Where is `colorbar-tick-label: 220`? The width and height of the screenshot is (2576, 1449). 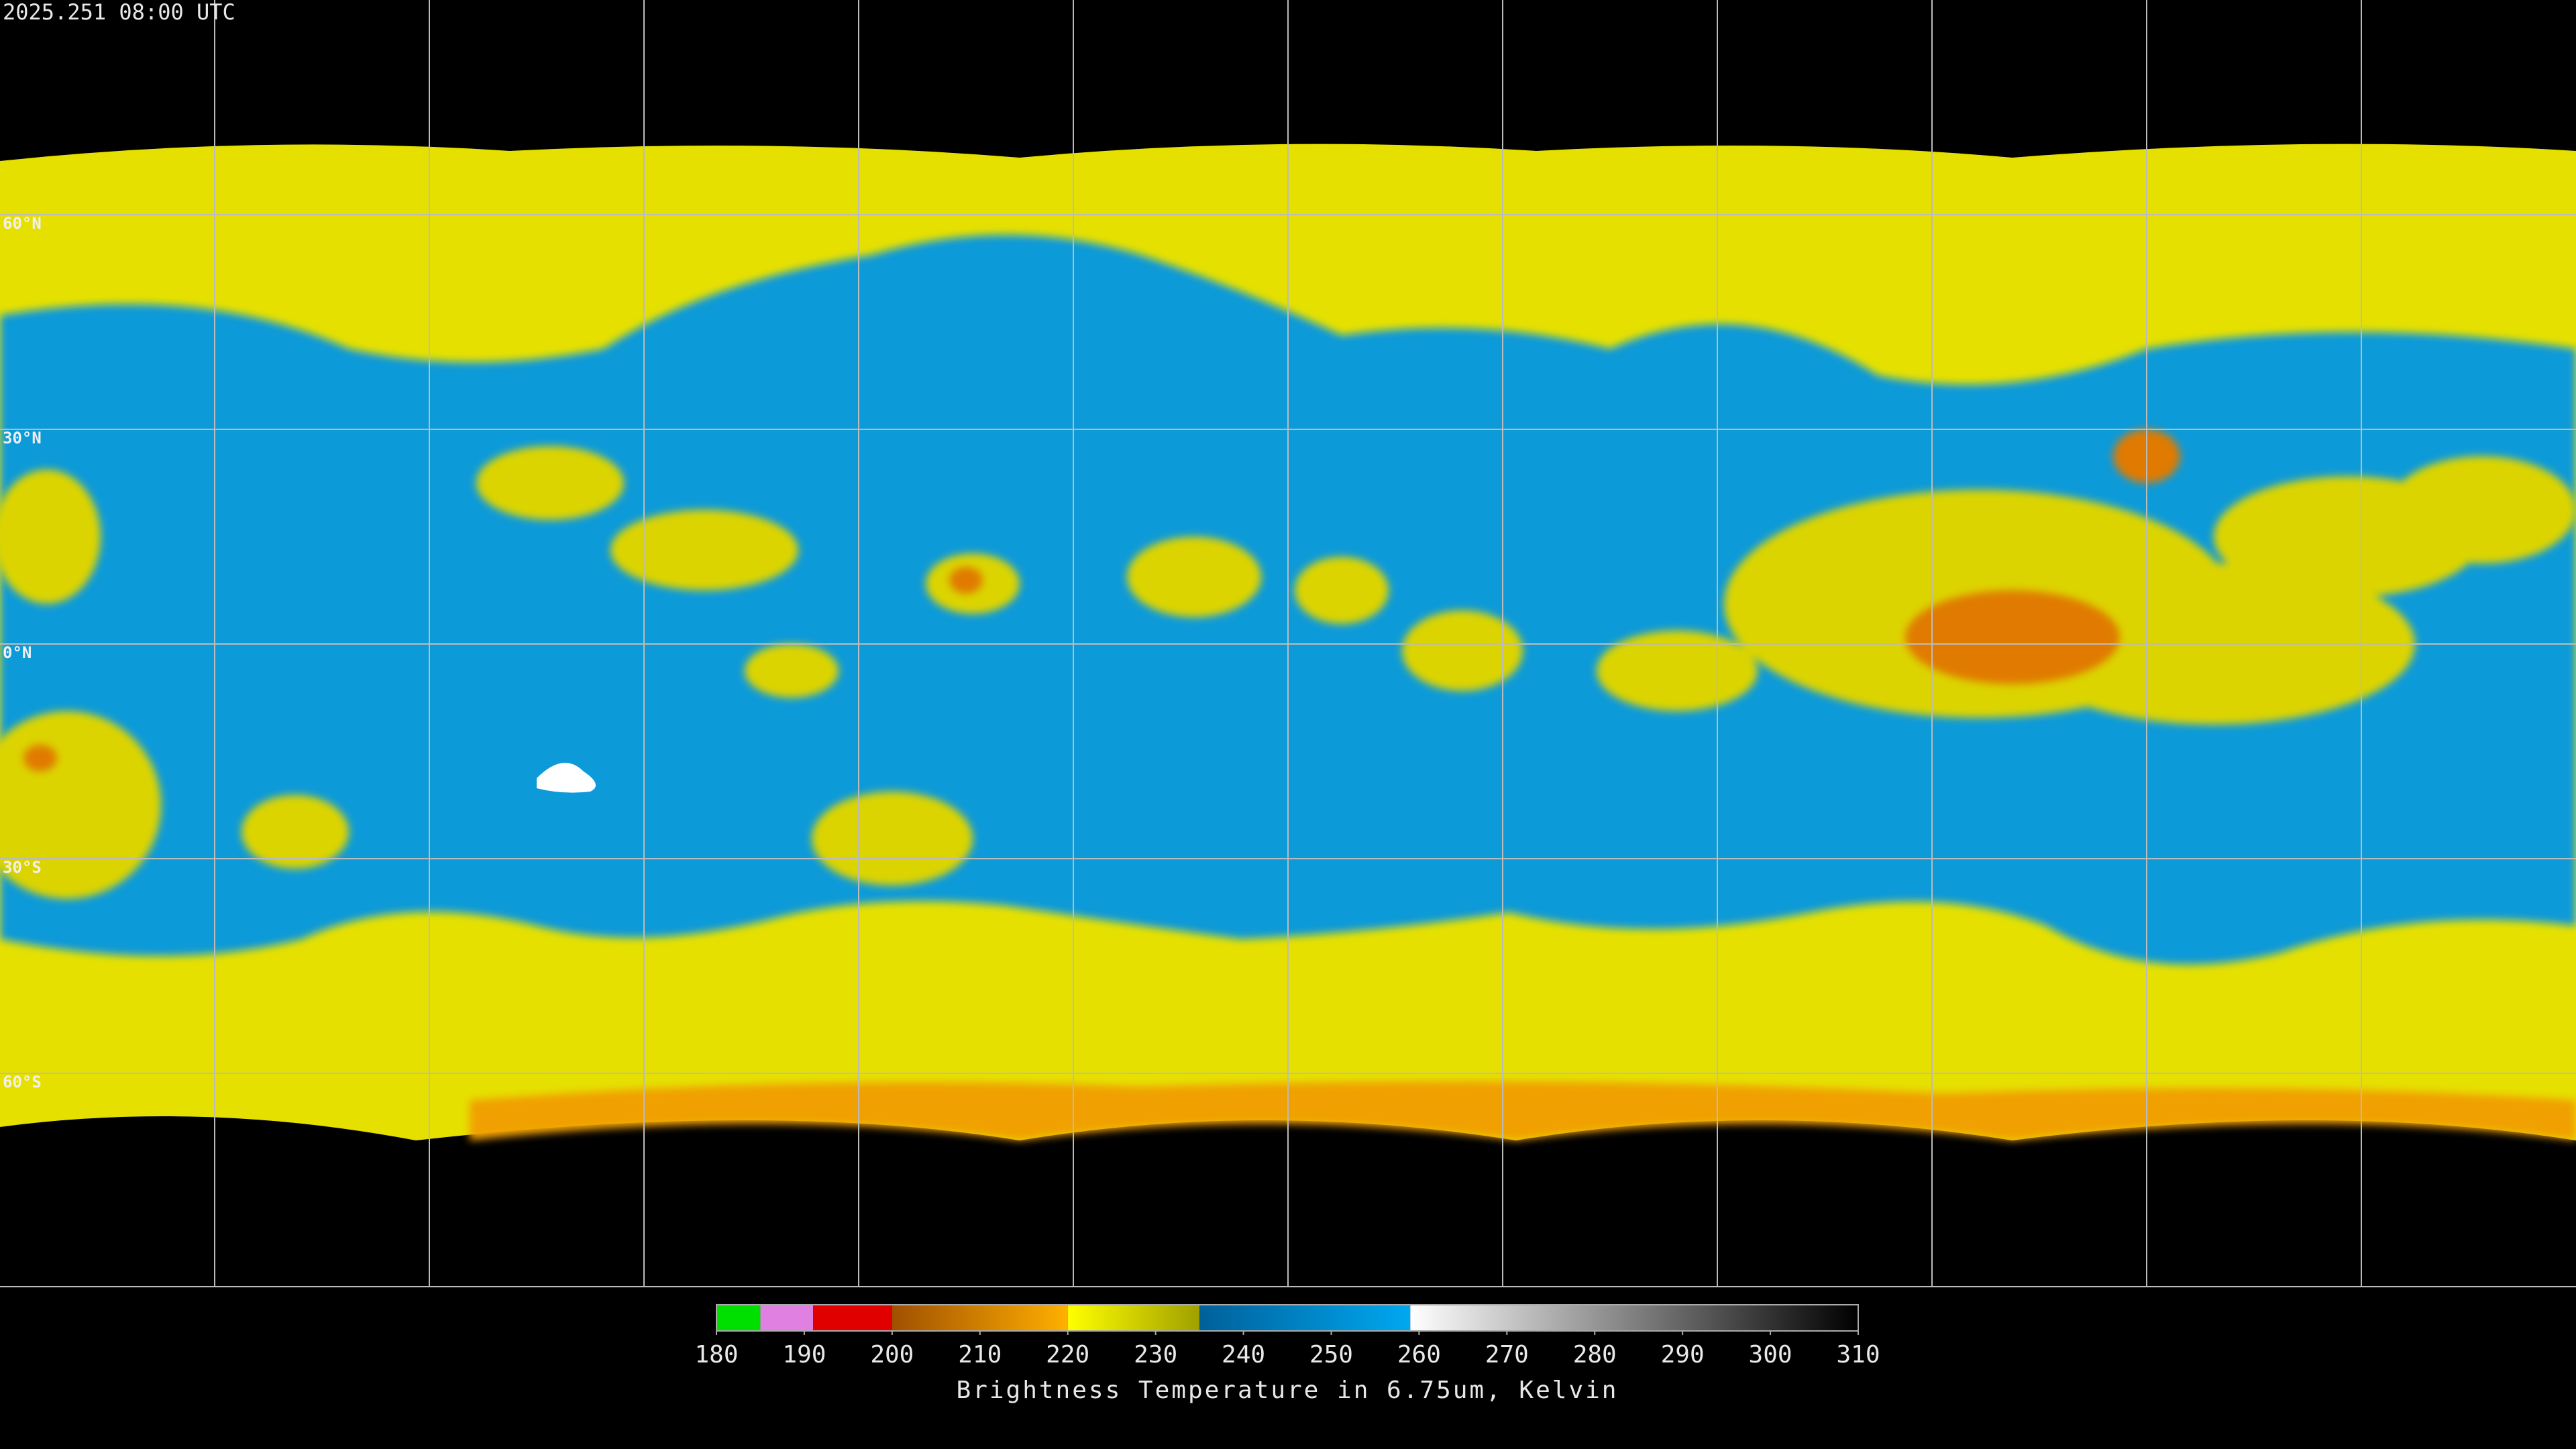 colorbar-tick-label: 220 is located at coordinates (1067, 1354).